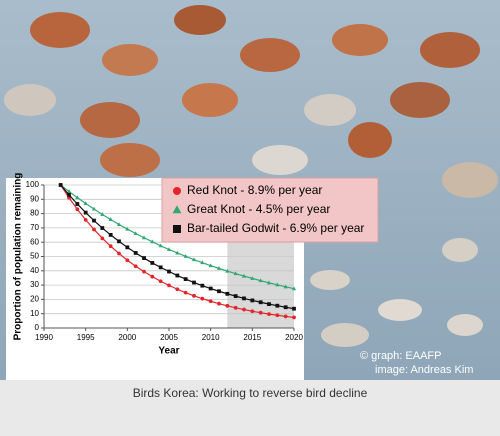  Describe the element at coordinates (34, 227) in the screenshot. I see `y-tick-label: 70` at that location.